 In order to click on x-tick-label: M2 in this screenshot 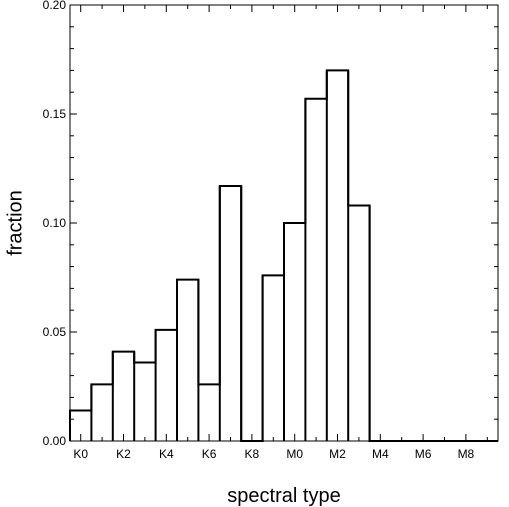, I will do `click(337, 454)`.